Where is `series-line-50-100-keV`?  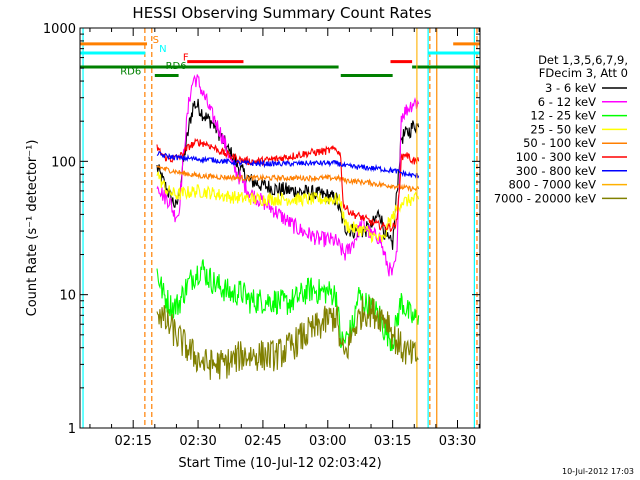 series-line-50-100-keV is located at coordinates (288, 178).